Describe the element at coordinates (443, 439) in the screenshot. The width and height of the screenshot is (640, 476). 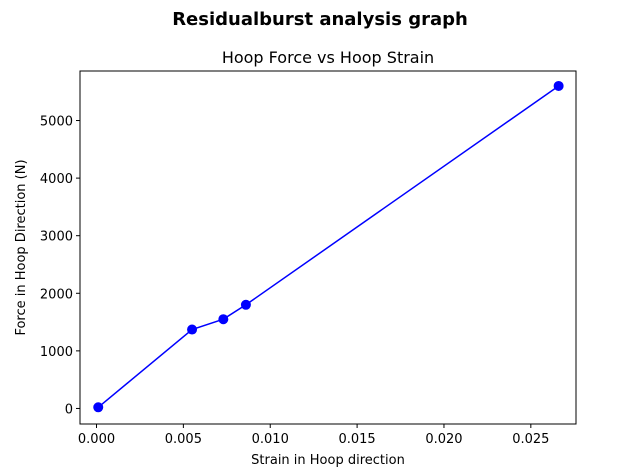
I see `x-tick-label: 0.020` at that location.